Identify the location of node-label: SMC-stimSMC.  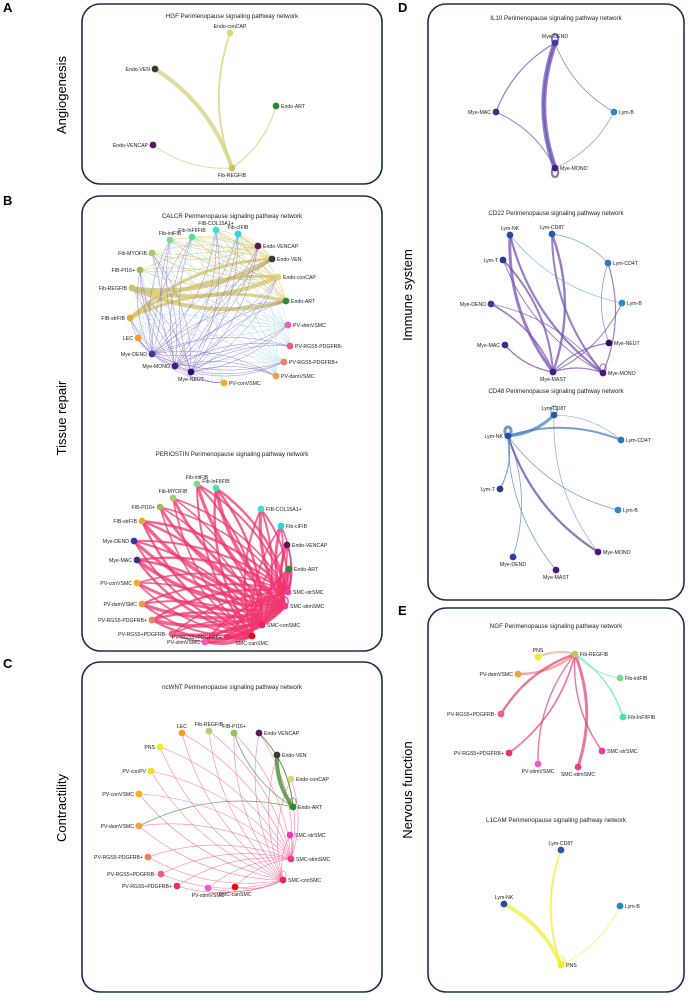
(313, 860).